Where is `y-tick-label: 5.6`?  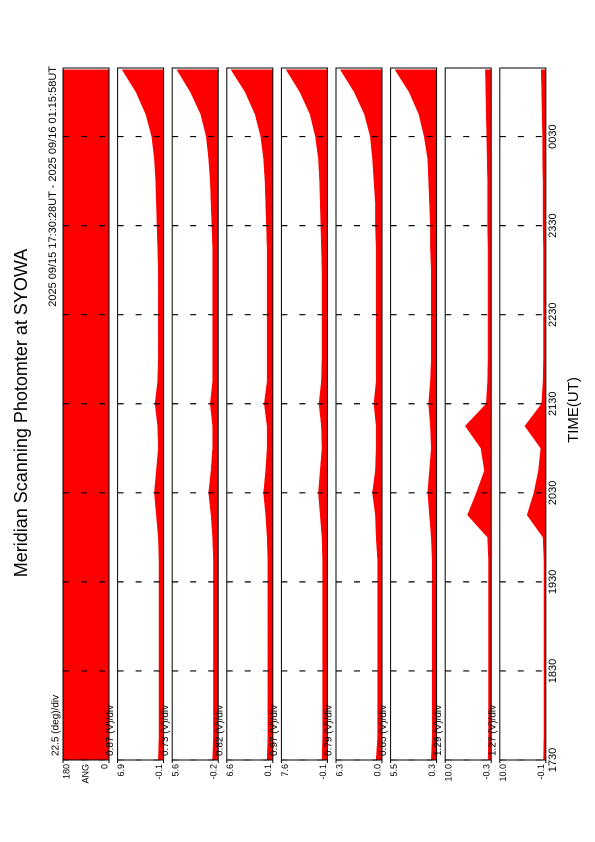 y-tick-label: 5.6 is located at coordinates (176, 770).